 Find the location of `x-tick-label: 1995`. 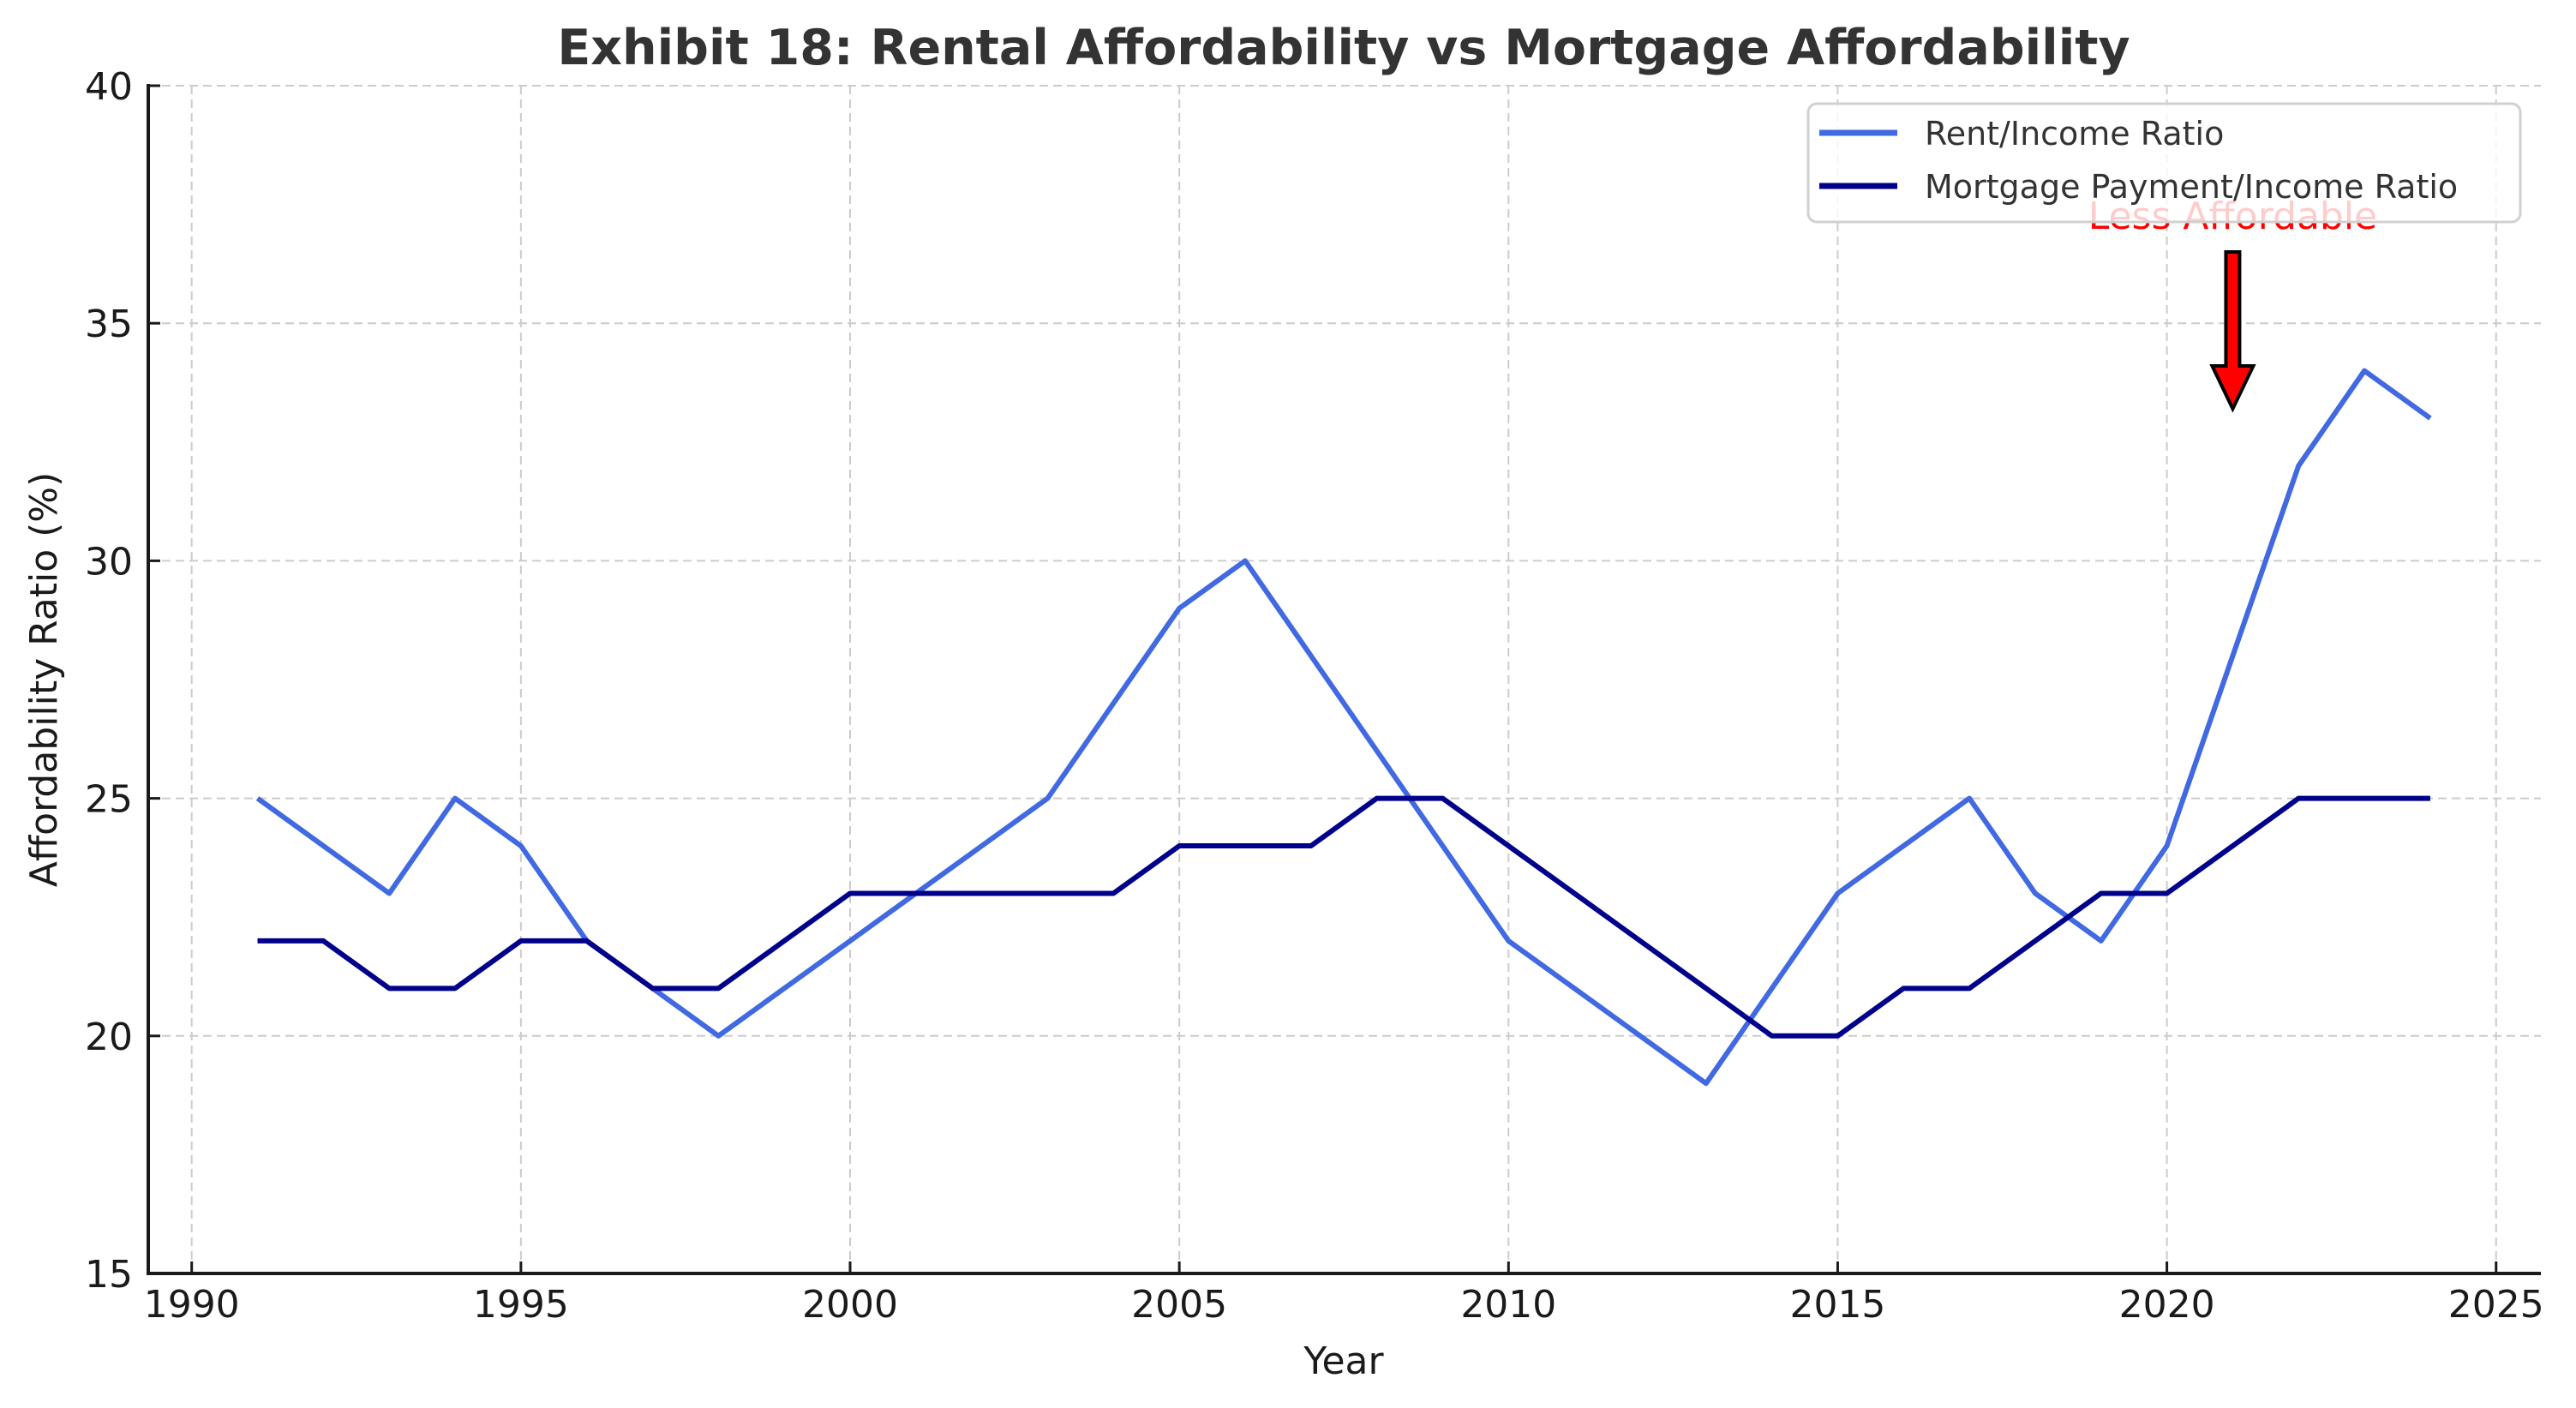

x-tick-label: 1995 is located at coordinates (521, 1305).